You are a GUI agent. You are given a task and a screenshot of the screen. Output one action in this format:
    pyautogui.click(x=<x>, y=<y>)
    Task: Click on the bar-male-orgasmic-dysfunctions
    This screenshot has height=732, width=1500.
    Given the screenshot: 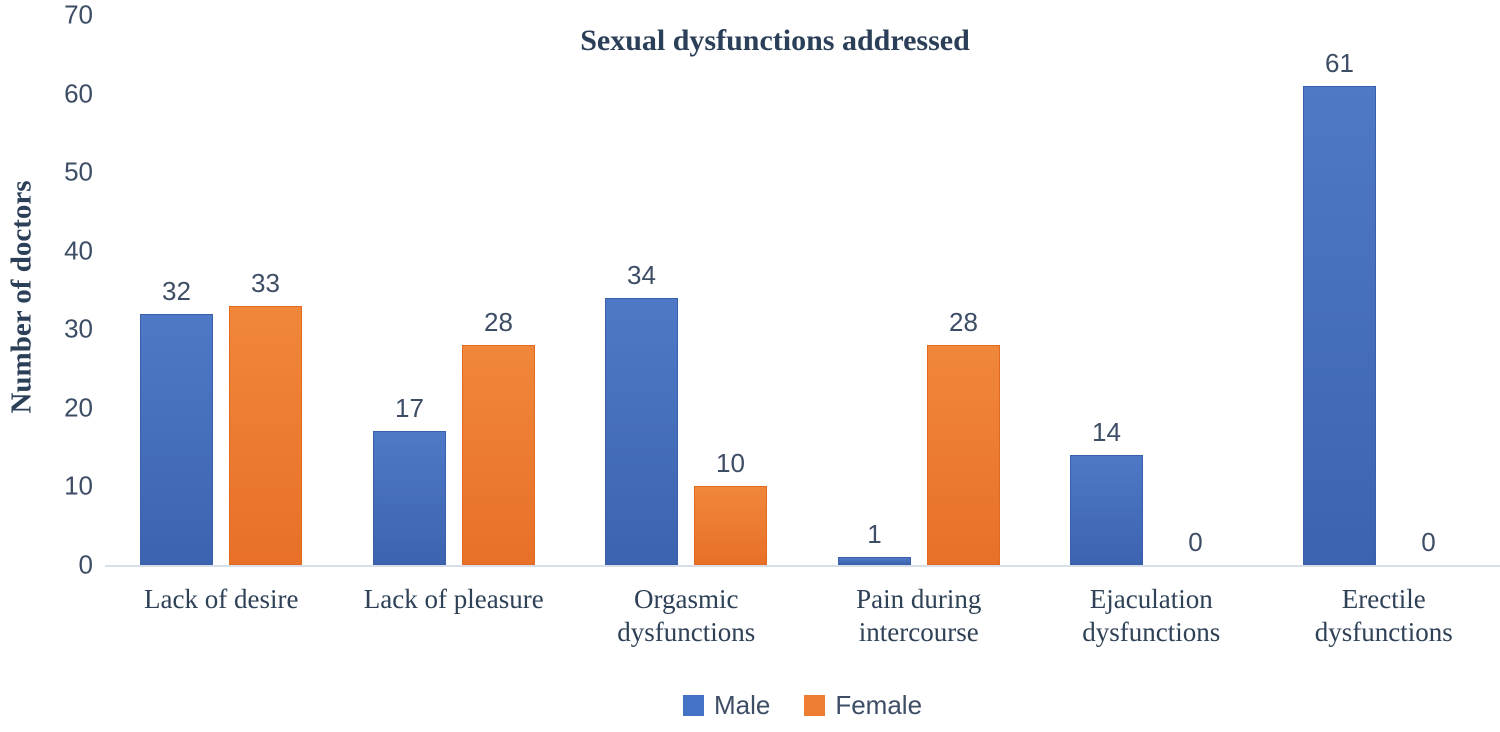 What is the action you would take?
    pyautogui.click(x=641, y=431)
    